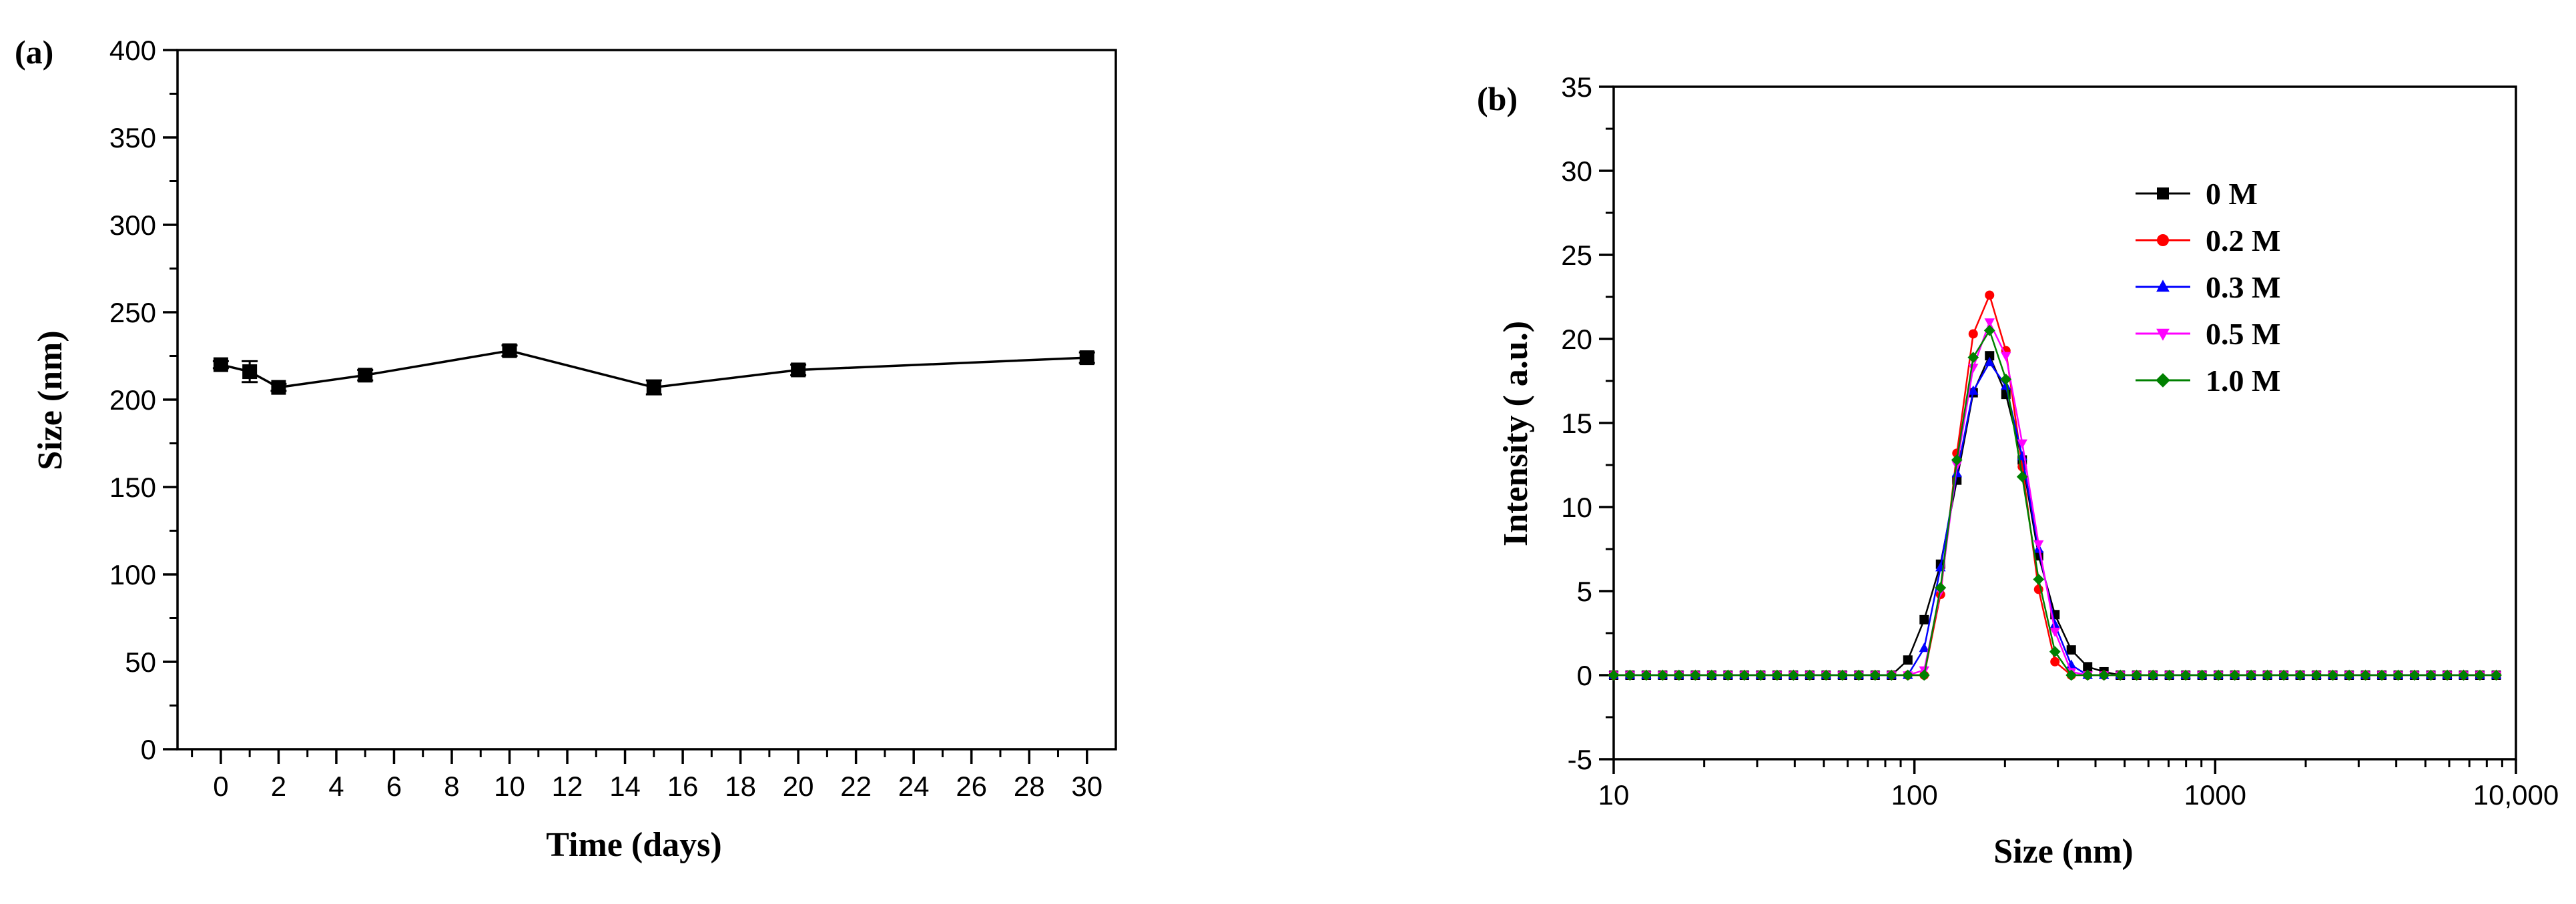  Describe the element at coordinates (683, 786) in the screenshot. I see `x-tick-label: 16` at that location.